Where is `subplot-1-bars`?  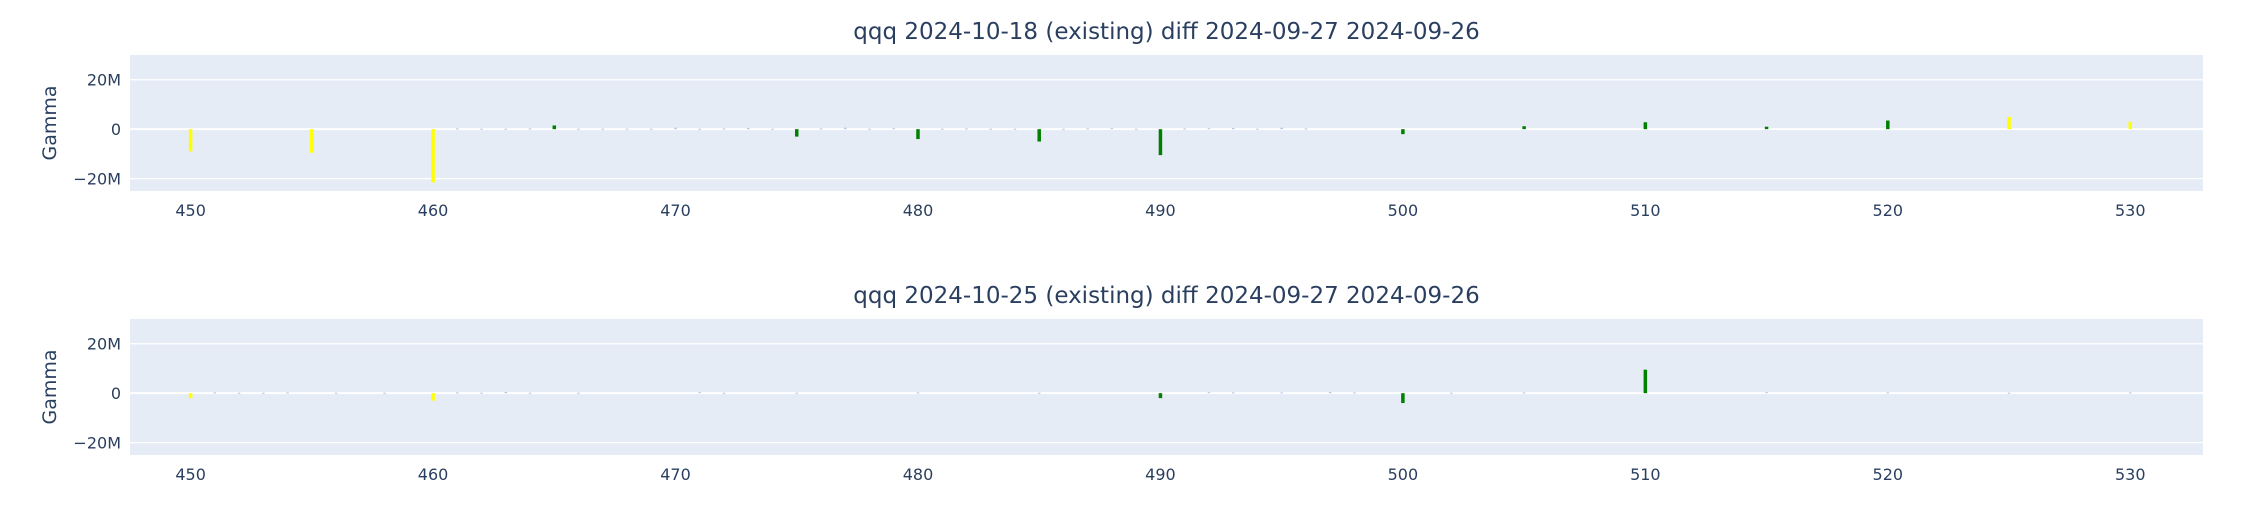
subplot-1-bars is located at coordinates (1160, 149).